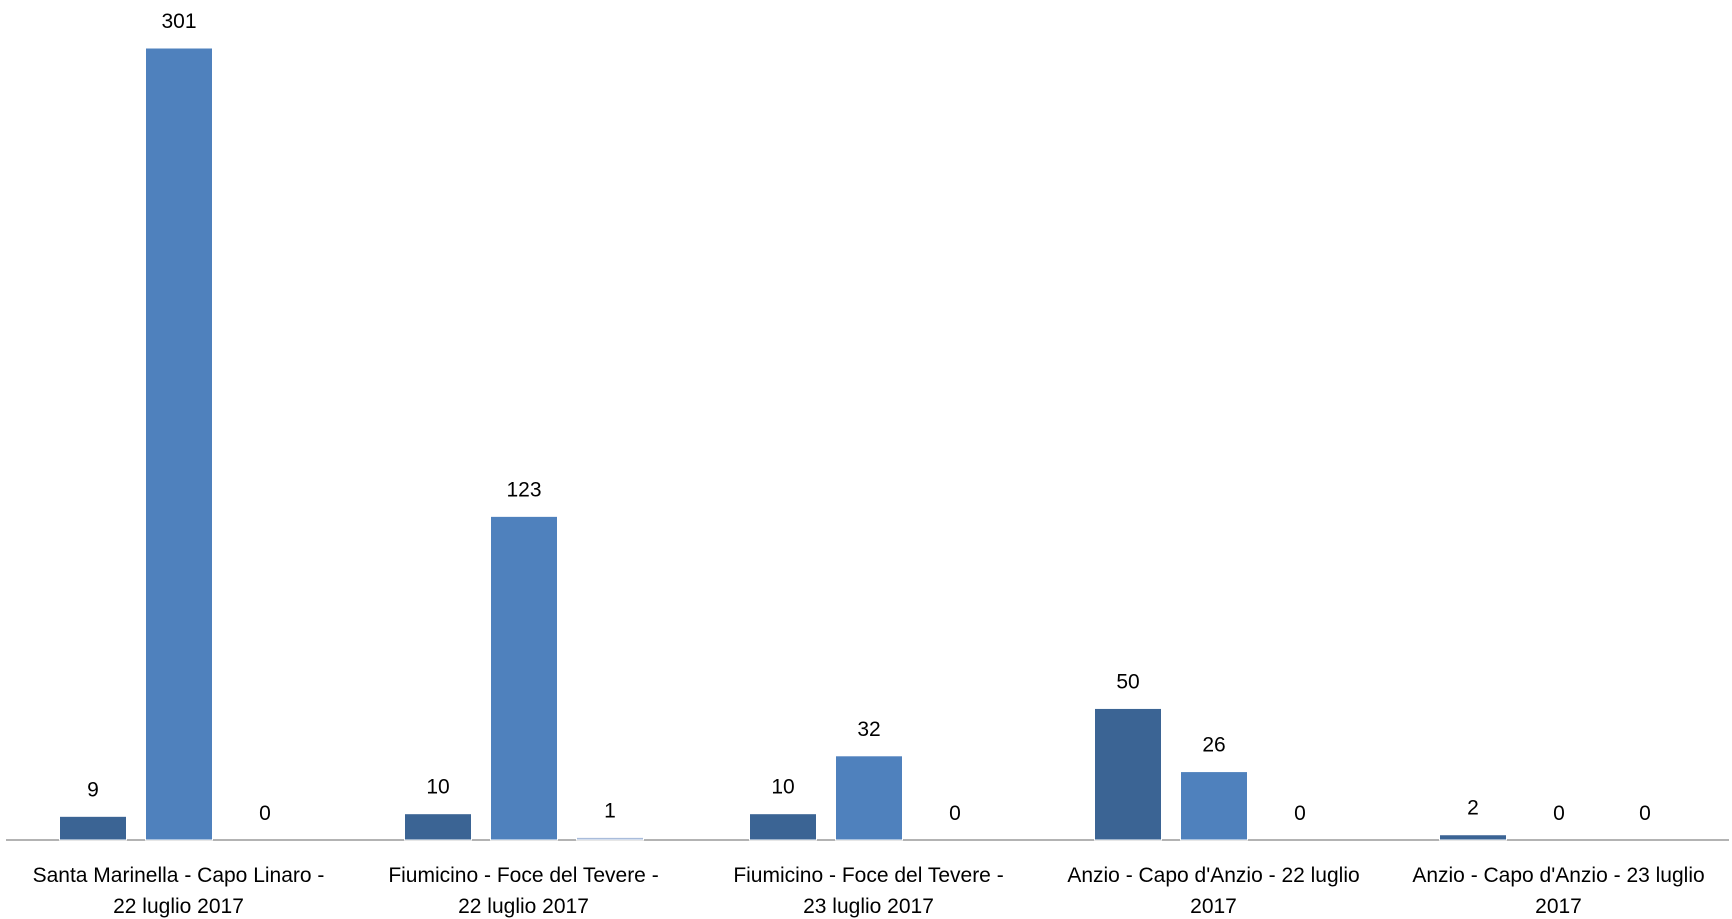 This screenshot has width=1732, height=919. I want to click on category-label-line: Anzio - Capo d'Anzio - 23 luglio, so click(1558, 875).